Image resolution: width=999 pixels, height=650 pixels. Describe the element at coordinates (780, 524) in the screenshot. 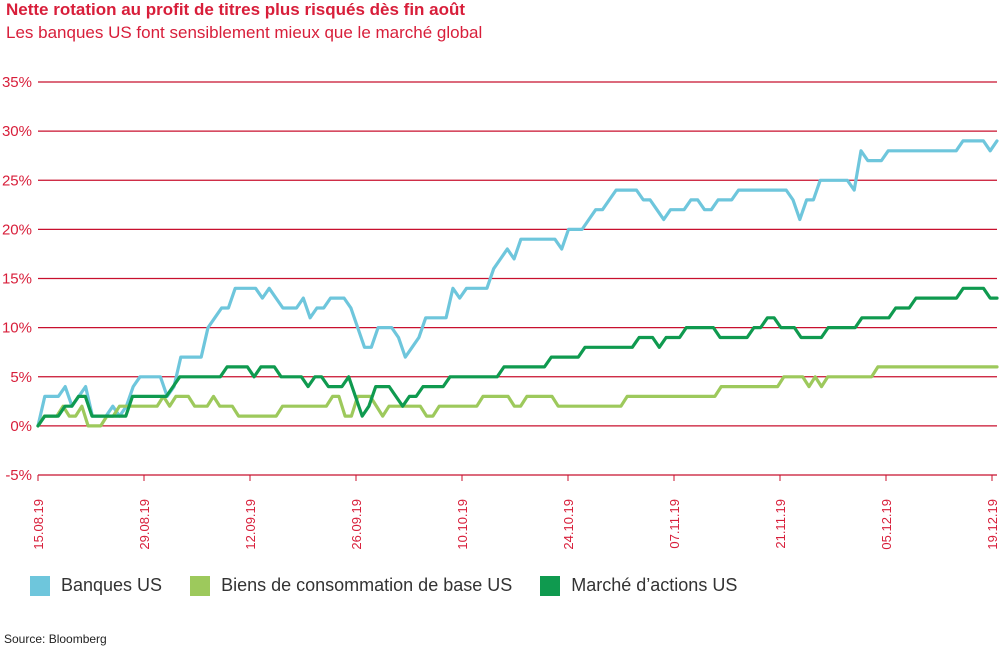

I see `x-tick-label: 21.11.19` at that location.